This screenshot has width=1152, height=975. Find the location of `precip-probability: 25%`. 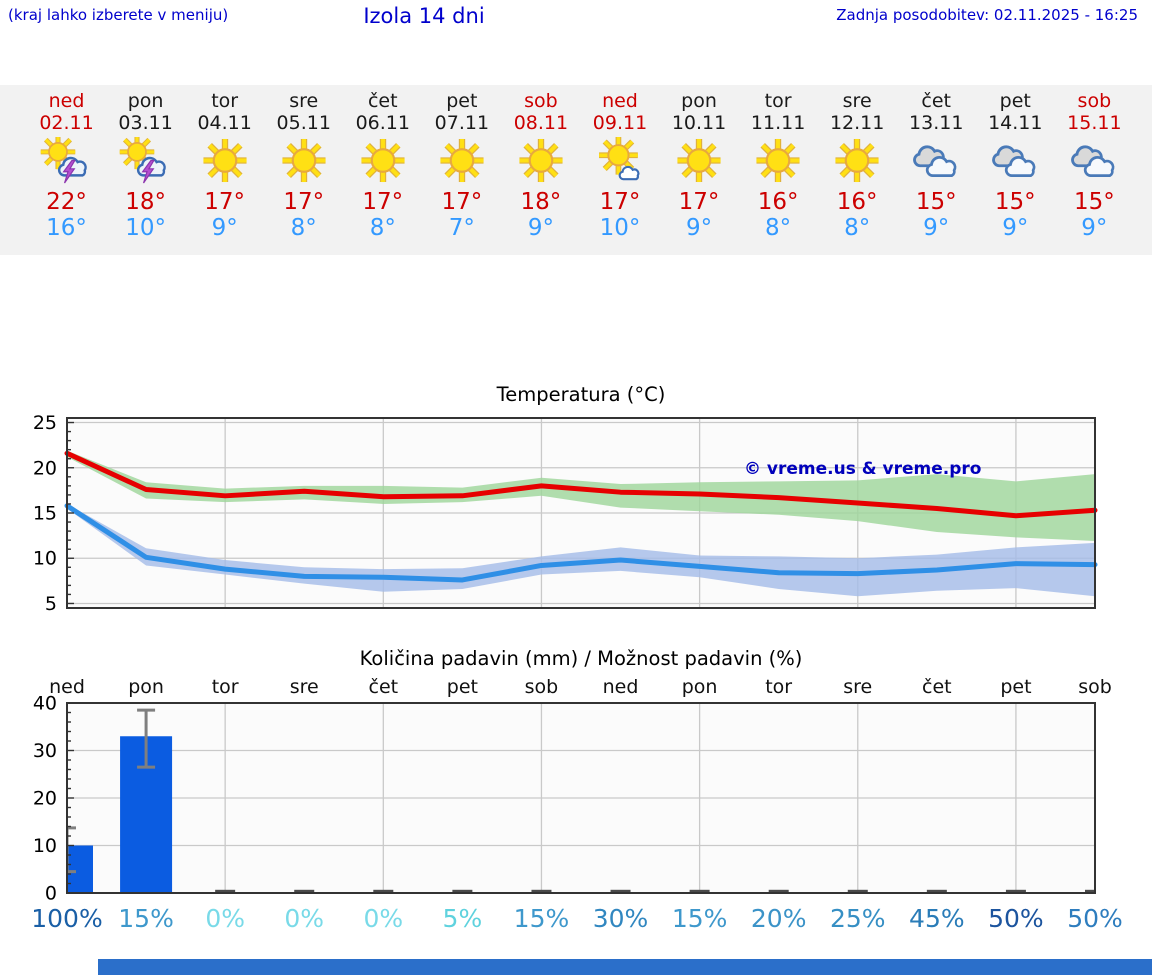

precip-probability: 25% is located at coordinates (858, 918).